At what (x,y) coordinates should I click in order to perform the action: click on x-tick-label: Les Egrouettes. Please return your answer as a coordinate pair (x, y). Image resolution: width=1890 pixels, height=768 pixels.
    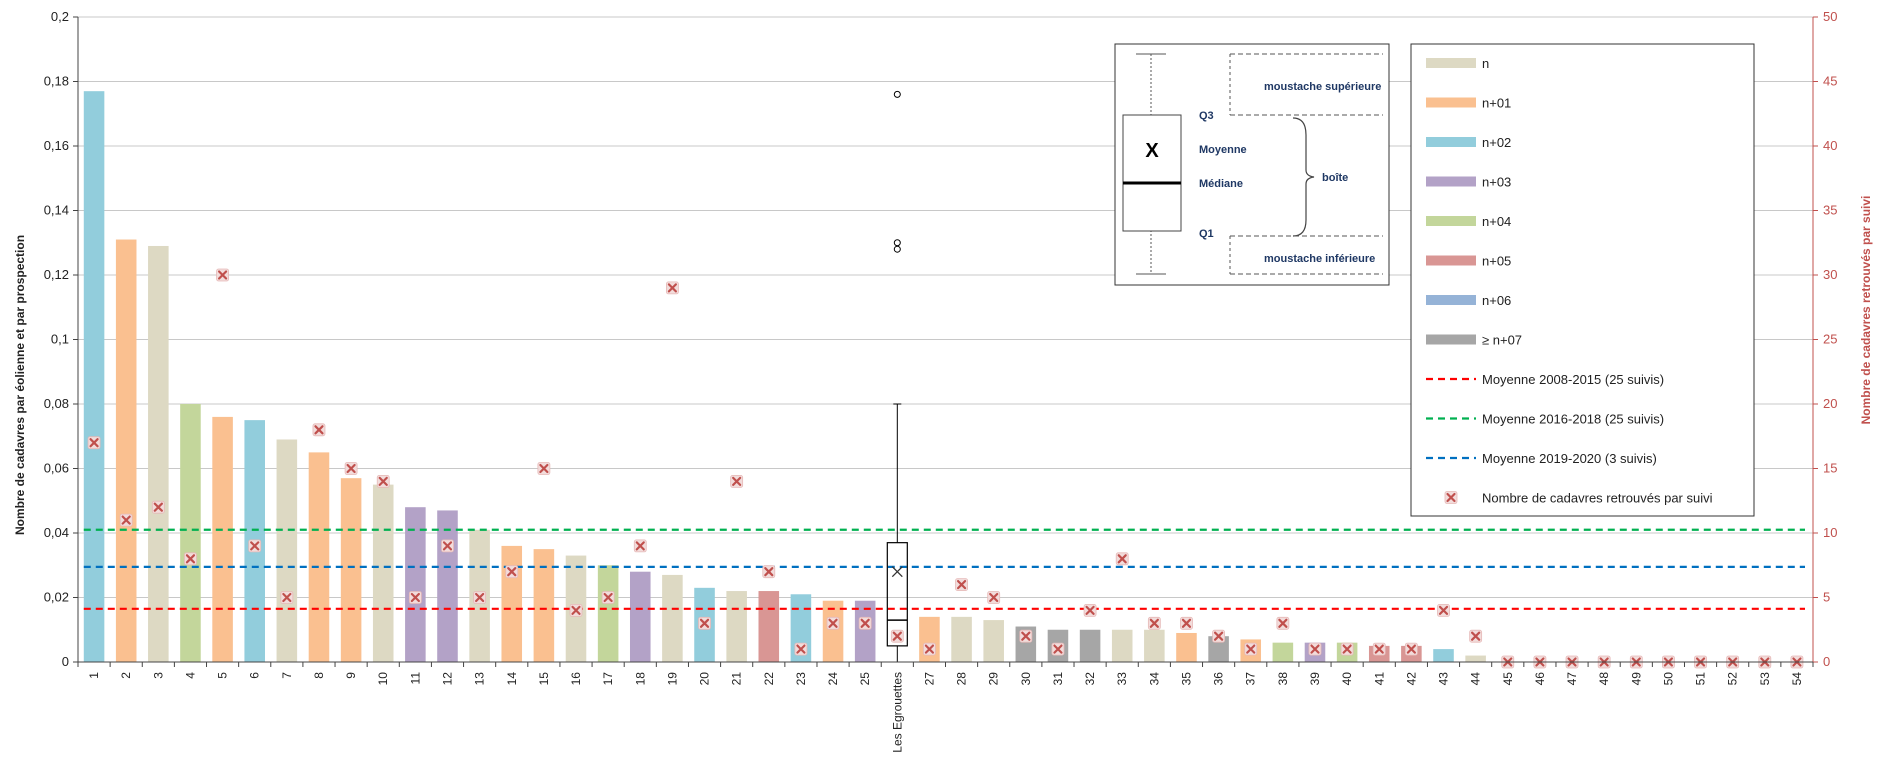
    Looking at the image, I should click on (897, 712).